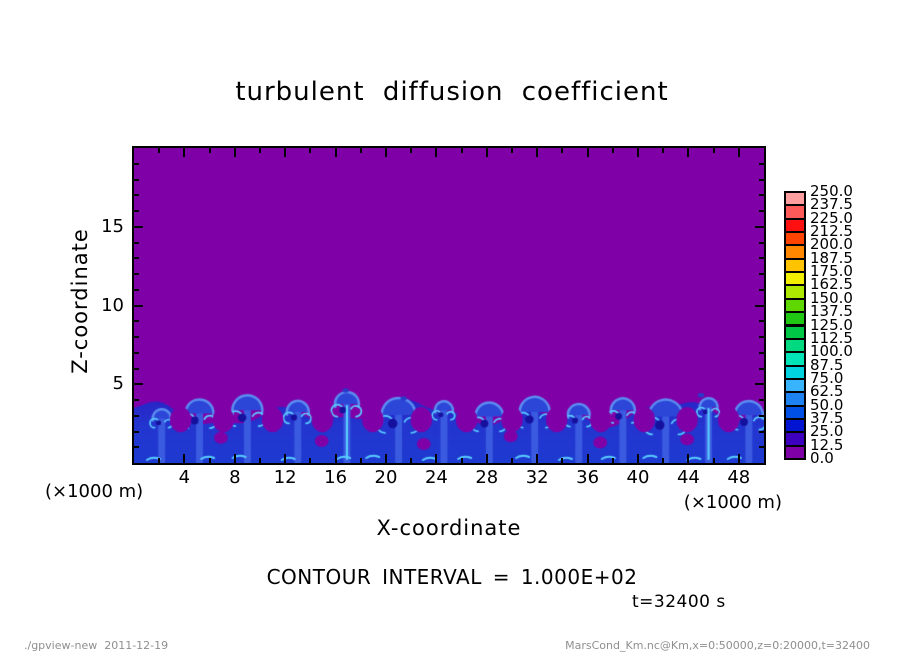  What do you see at coordinates (436, 477) in the screenshot?
I see `x-tick-label: 24` at bounding box center [436, 477].